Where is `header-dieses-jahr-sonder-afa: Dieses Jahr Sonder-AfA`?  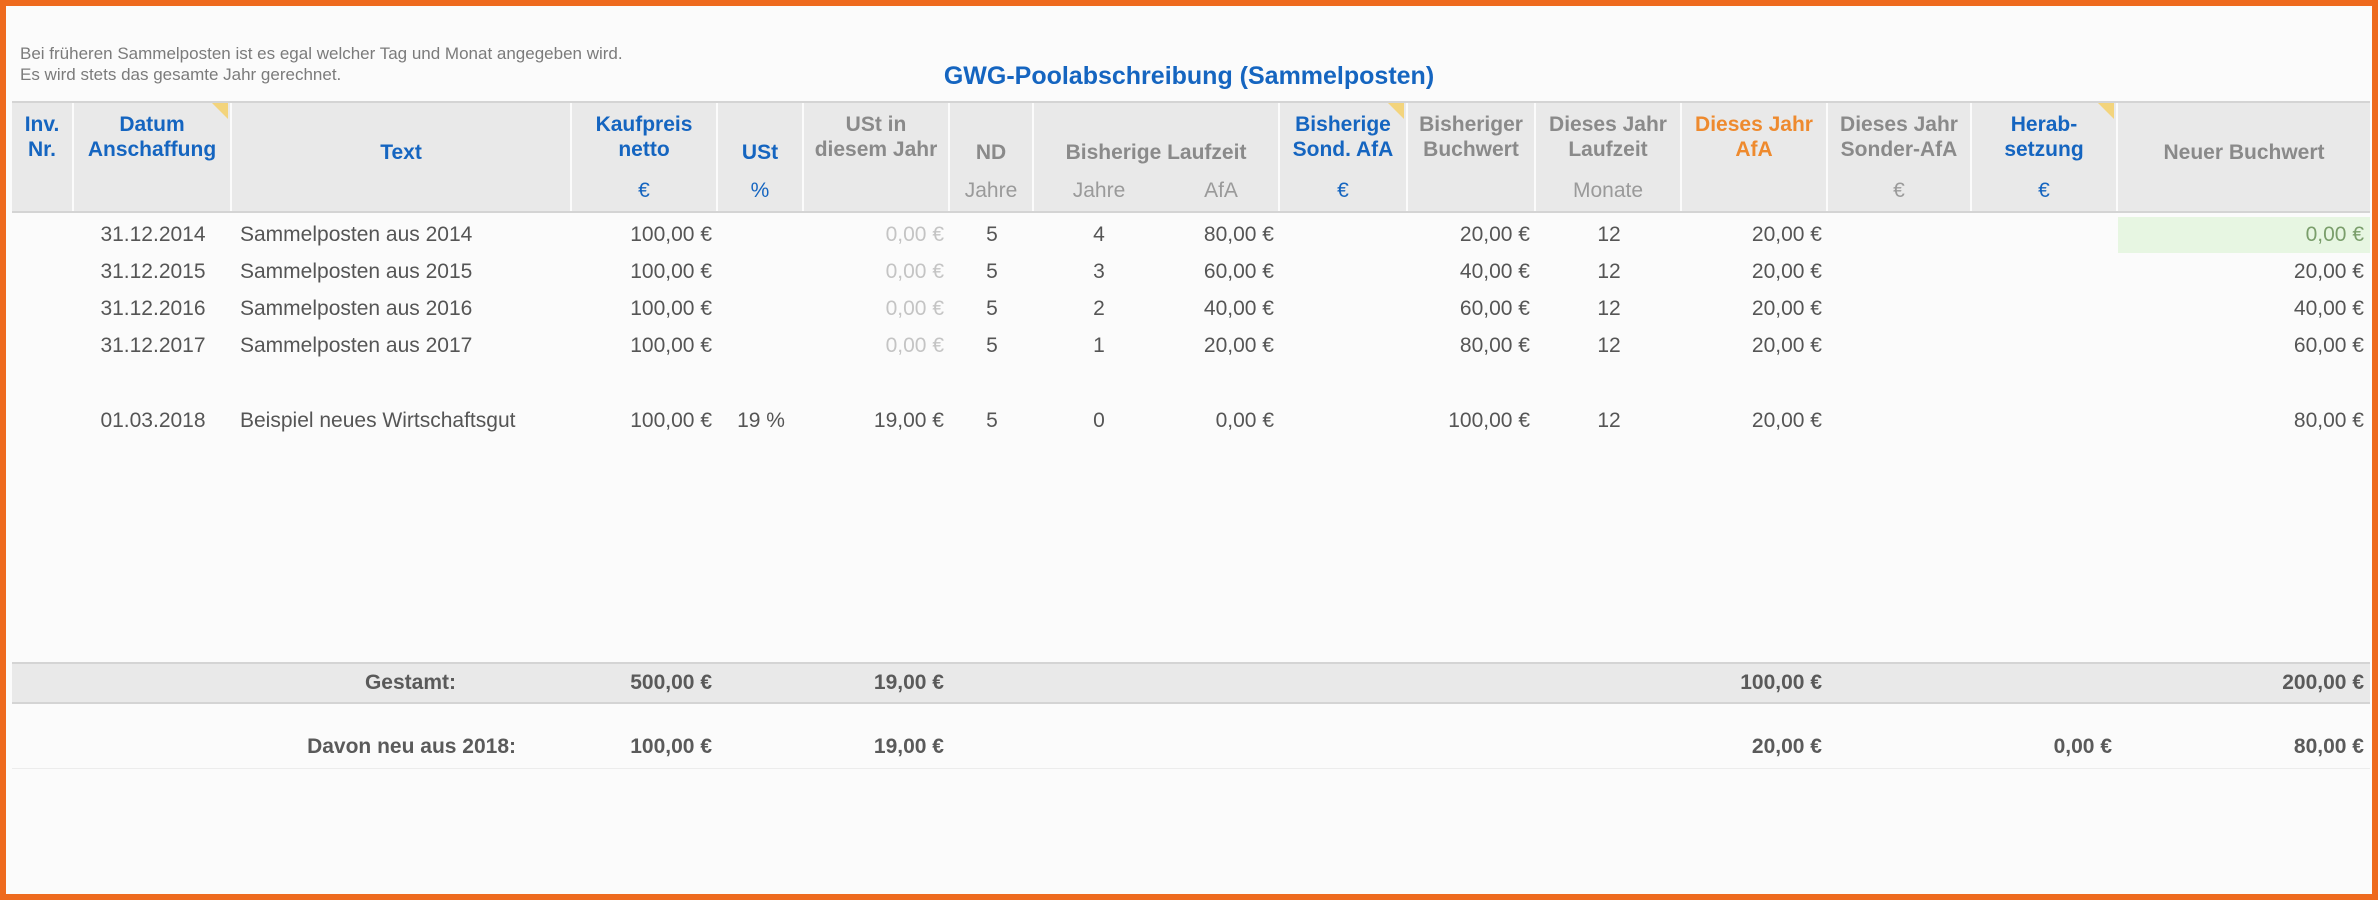
header-dieses-jahr-sonder-afa: Dieses Jahr Sonder-AfA is located at coordinates (1900, 137).